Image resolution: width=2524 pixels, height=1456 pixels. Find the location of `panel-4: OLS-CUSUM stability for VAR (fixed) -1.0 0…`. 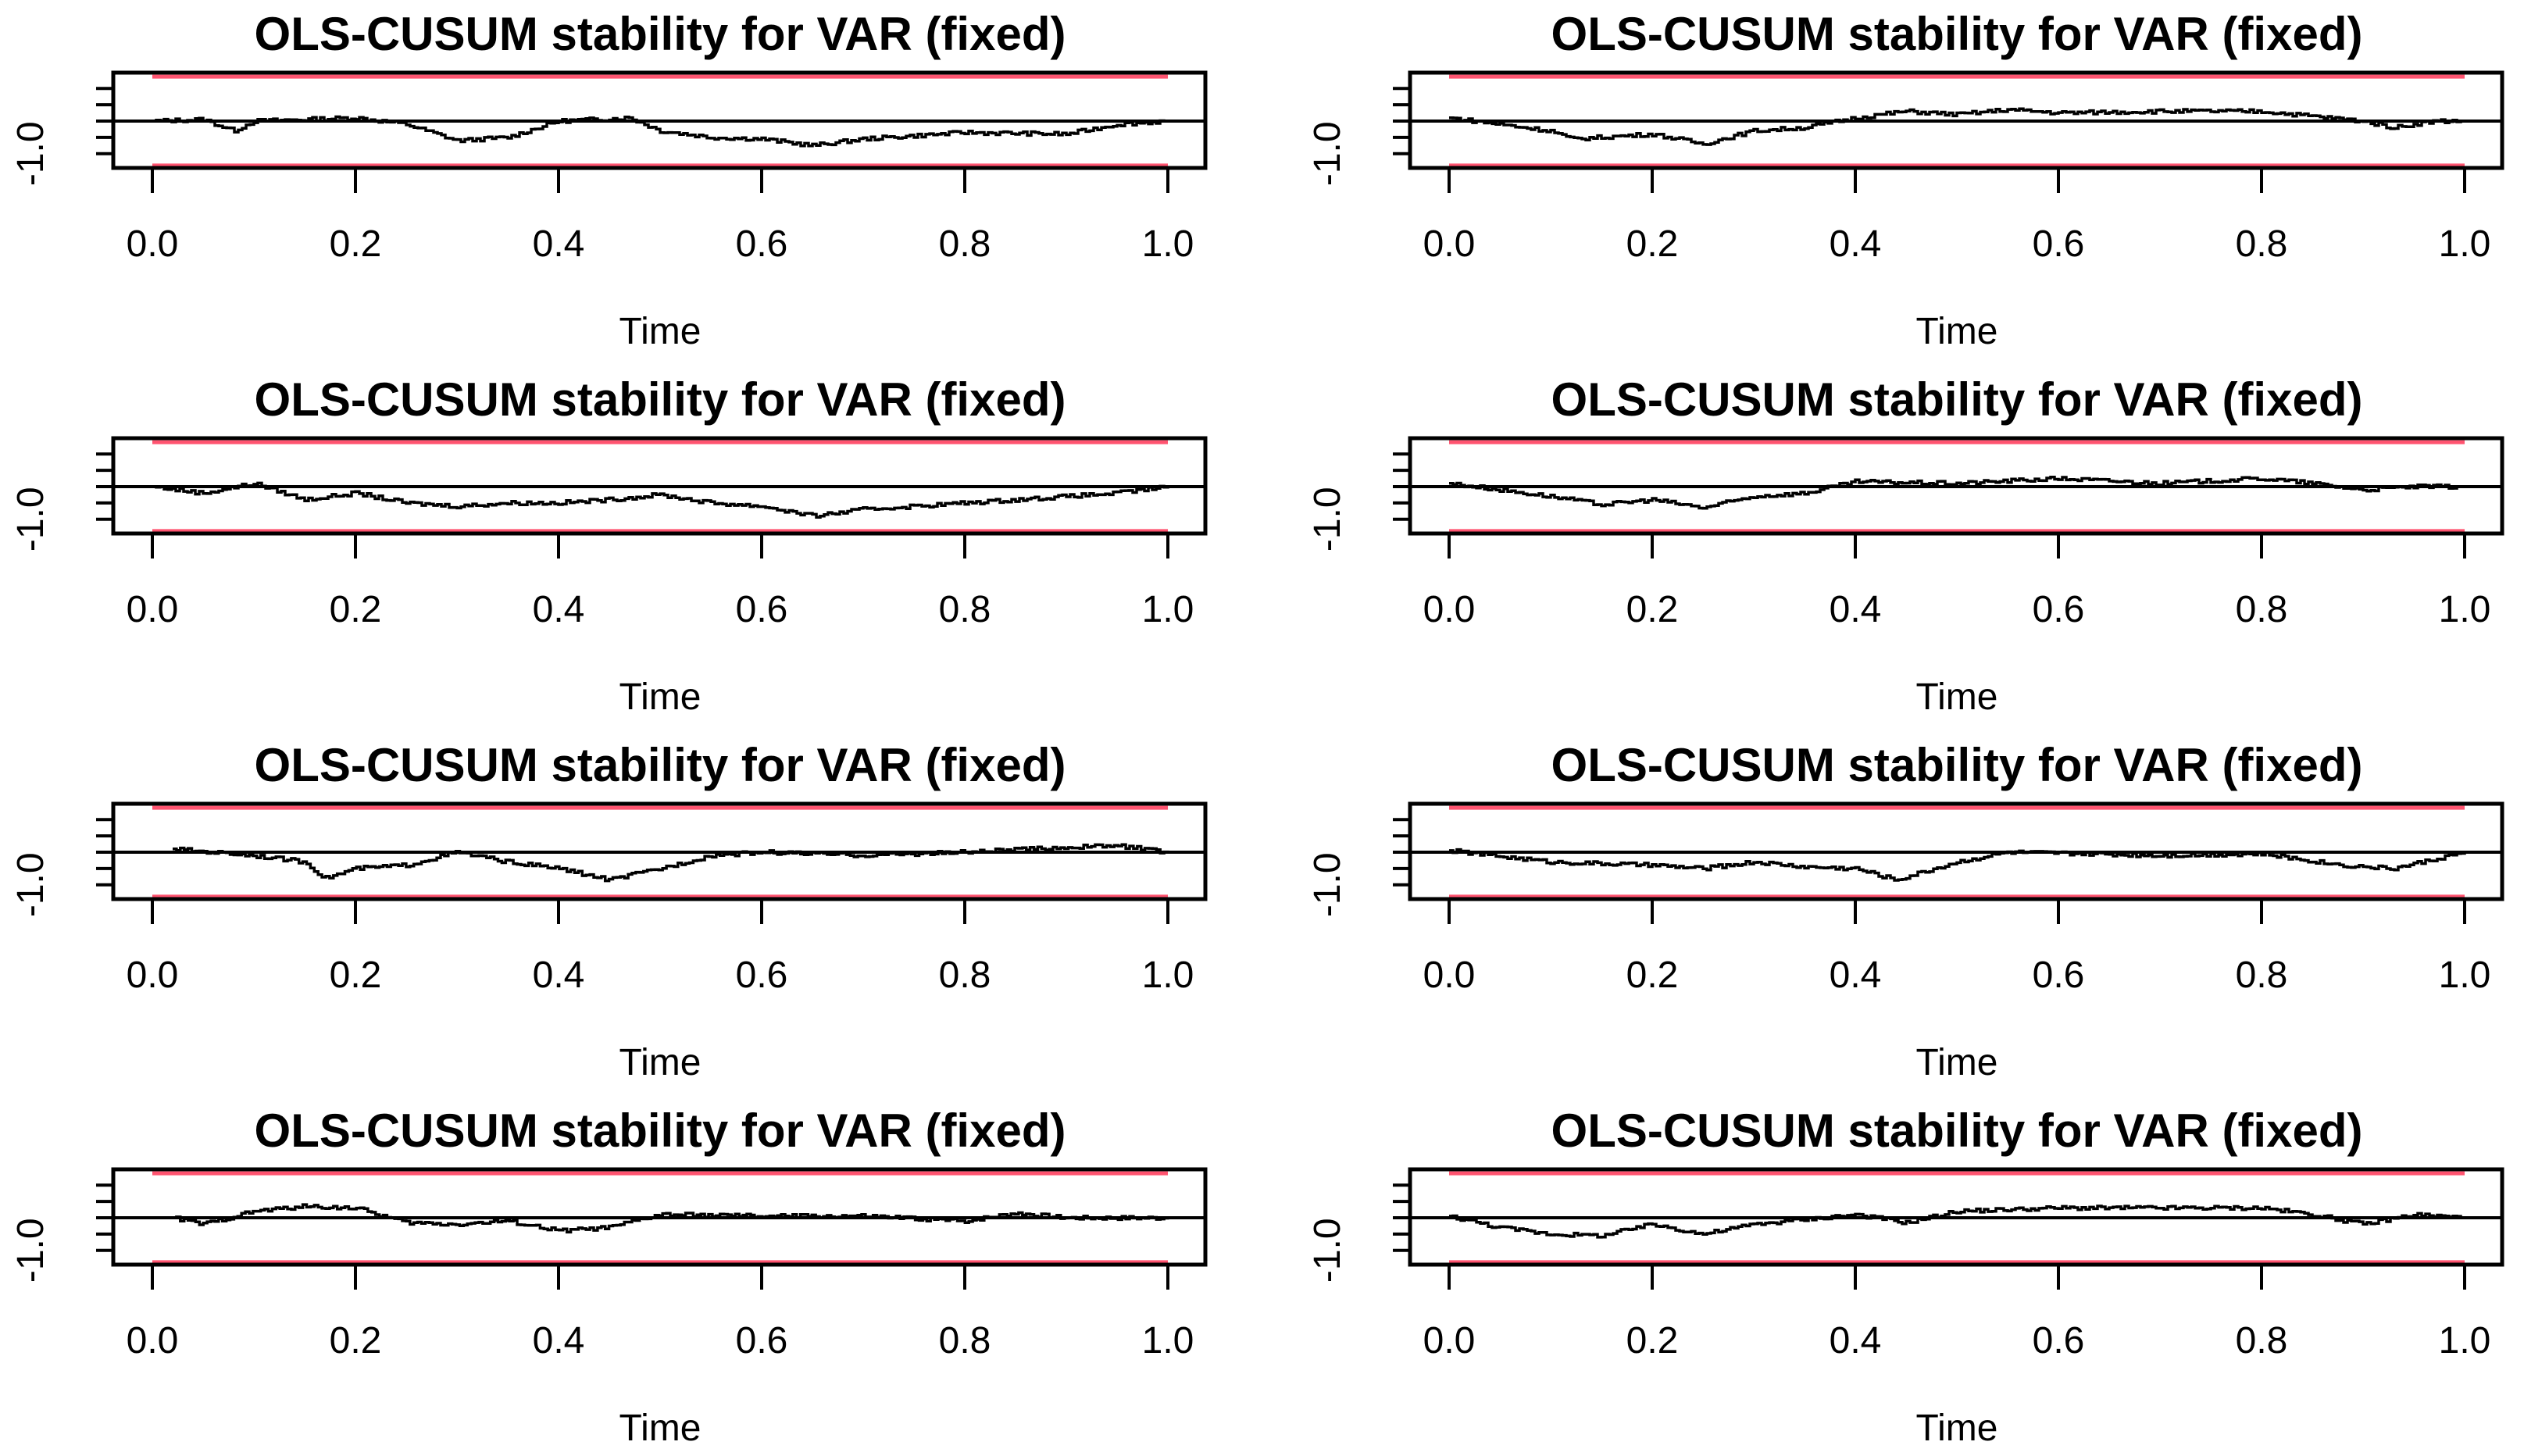

panel-4: OLS-CUSUM stability for VAR (fixed) -1.0 0… is located at coordinates (1905, 545).